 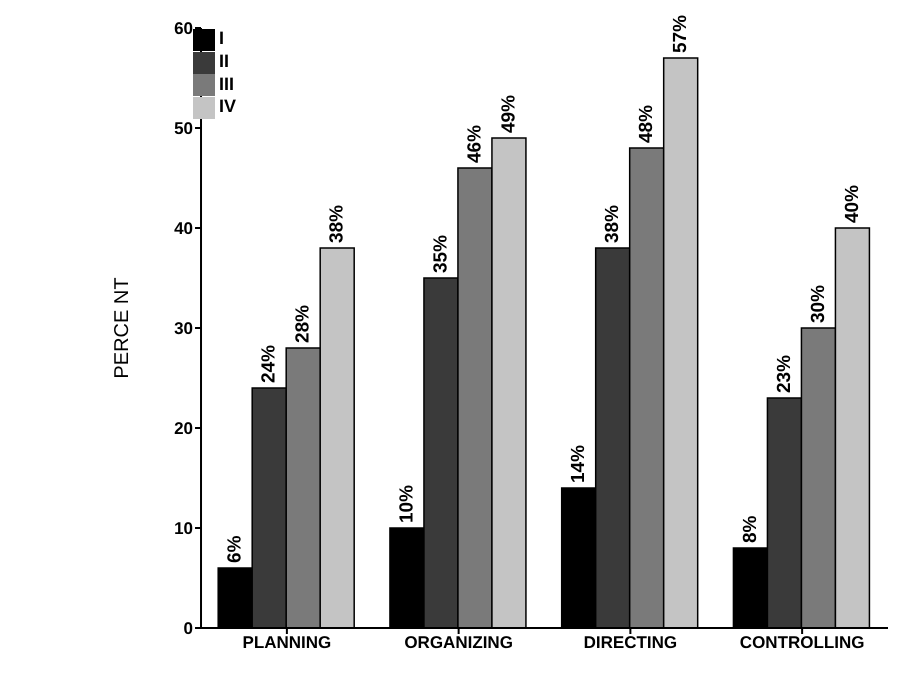 What do you see at coordinates (784, 373) in the screenshot?
I see `data-label: 23%` at bounding box center [784, 373].